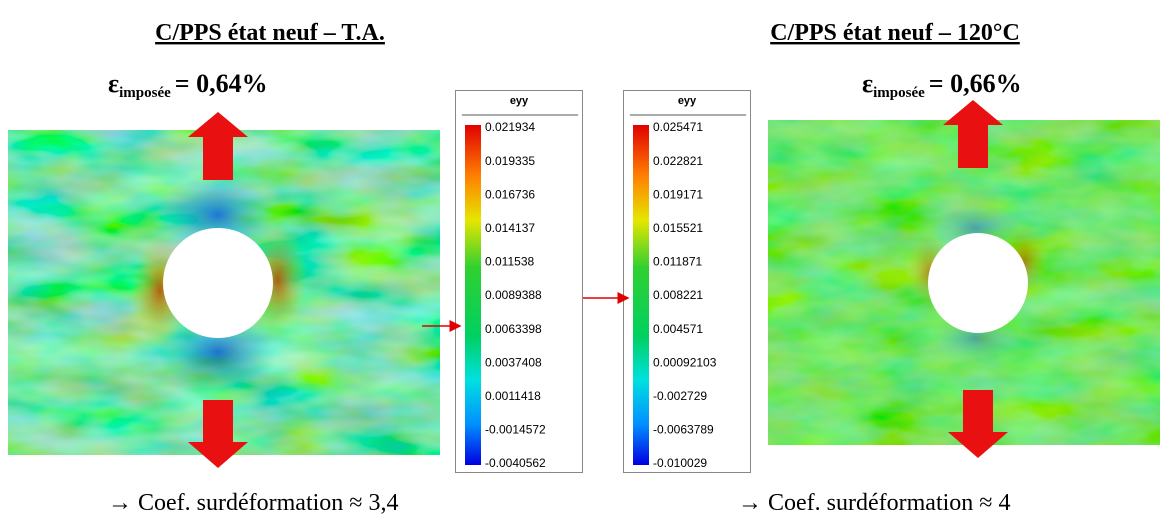 Image resolution: width=1169 pixels, height=531 pixels. I want to click on colorbar-tick-label: -0.0040562, so click(515, 463).